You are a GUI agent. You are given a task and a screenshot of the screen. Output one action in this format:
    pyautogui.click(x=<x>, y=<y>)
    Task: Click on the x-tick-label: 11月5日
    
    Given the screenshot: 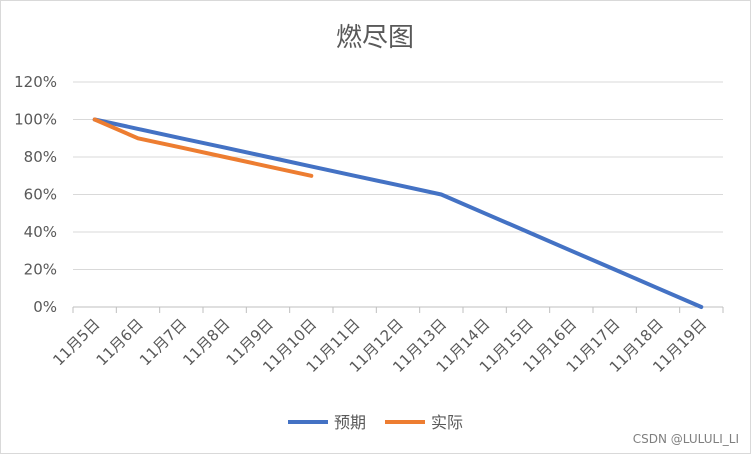 What is the action you would take?
    pyautogui.click(x=76, y=342)
    